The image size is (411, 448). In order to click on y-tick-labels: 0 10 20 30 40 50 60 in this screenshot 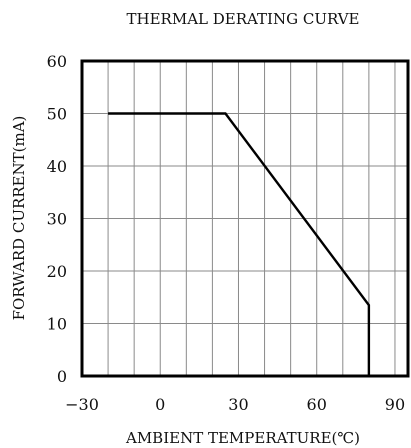, I will do `click(57, 219)`.